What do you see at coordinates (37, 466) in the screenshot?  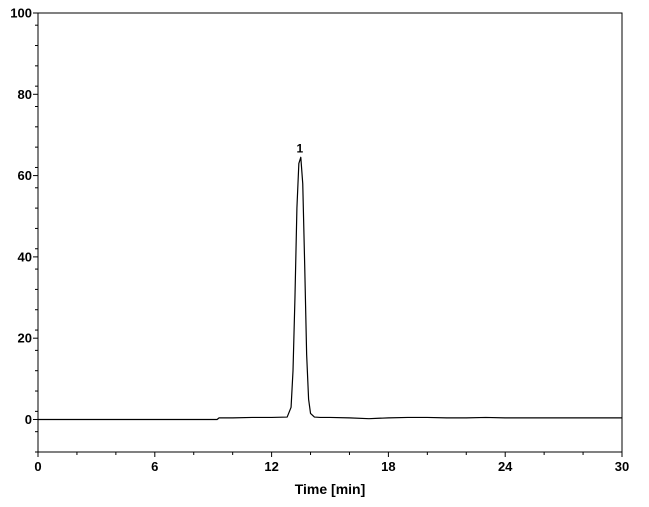 I see `x-tick-label: 0` at bounding box center [37, 466].